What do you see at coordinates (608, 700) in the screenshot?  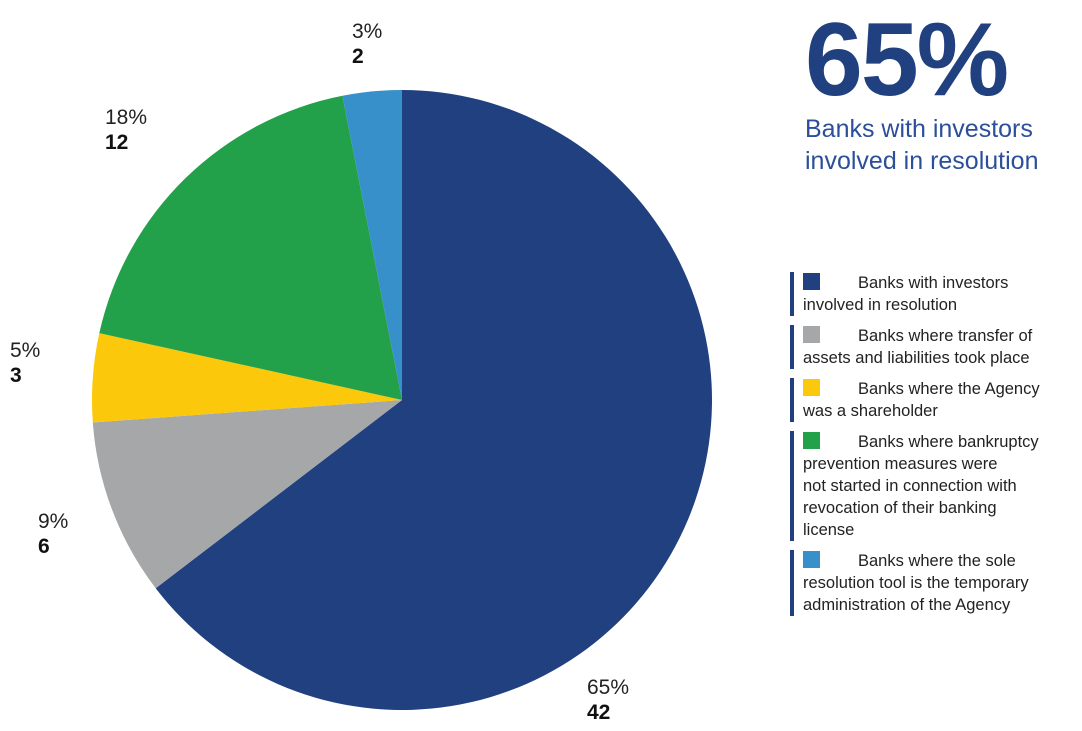 I see `slice-label-investors: 65% 42` at bounding box center [608, 700].